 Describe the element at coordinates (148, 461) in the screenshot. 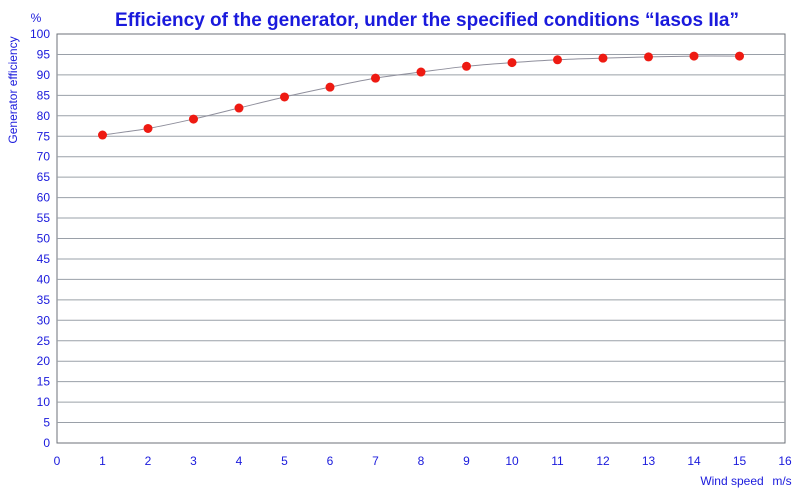

I see `x-tick-label: 2` at that location.